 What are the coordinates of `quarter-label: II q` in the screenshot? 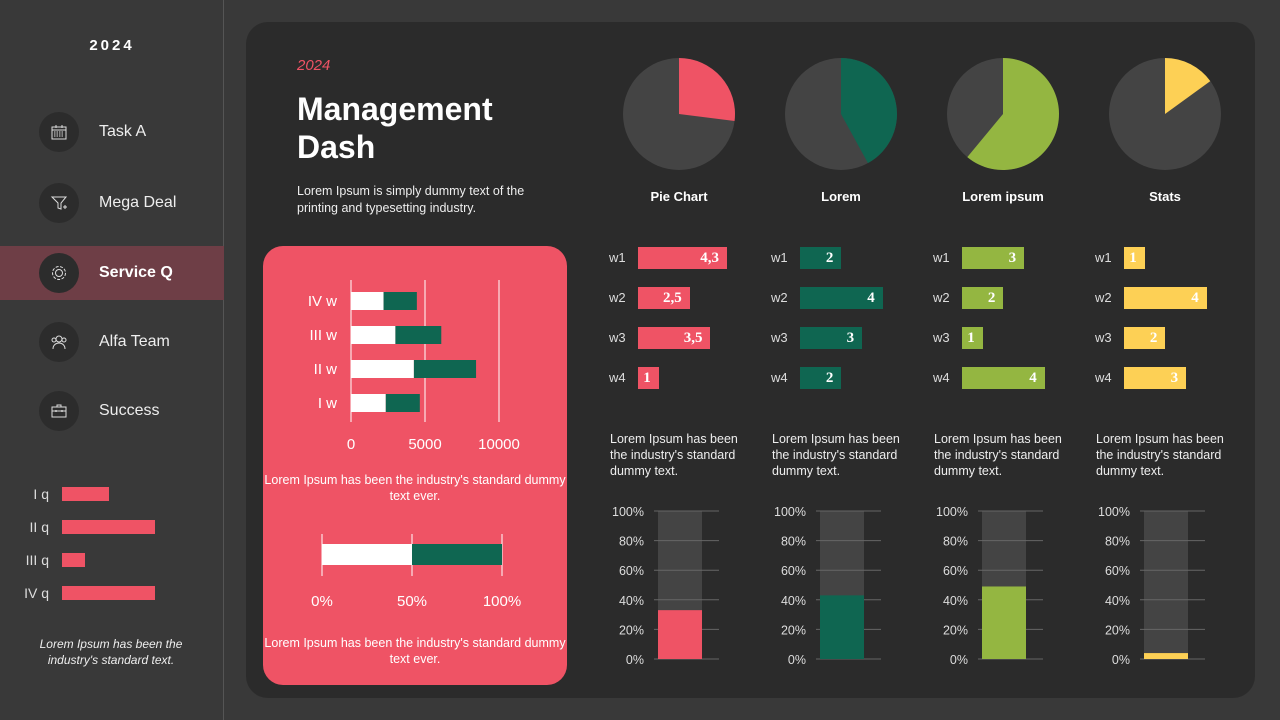 It's located at (39, 527).